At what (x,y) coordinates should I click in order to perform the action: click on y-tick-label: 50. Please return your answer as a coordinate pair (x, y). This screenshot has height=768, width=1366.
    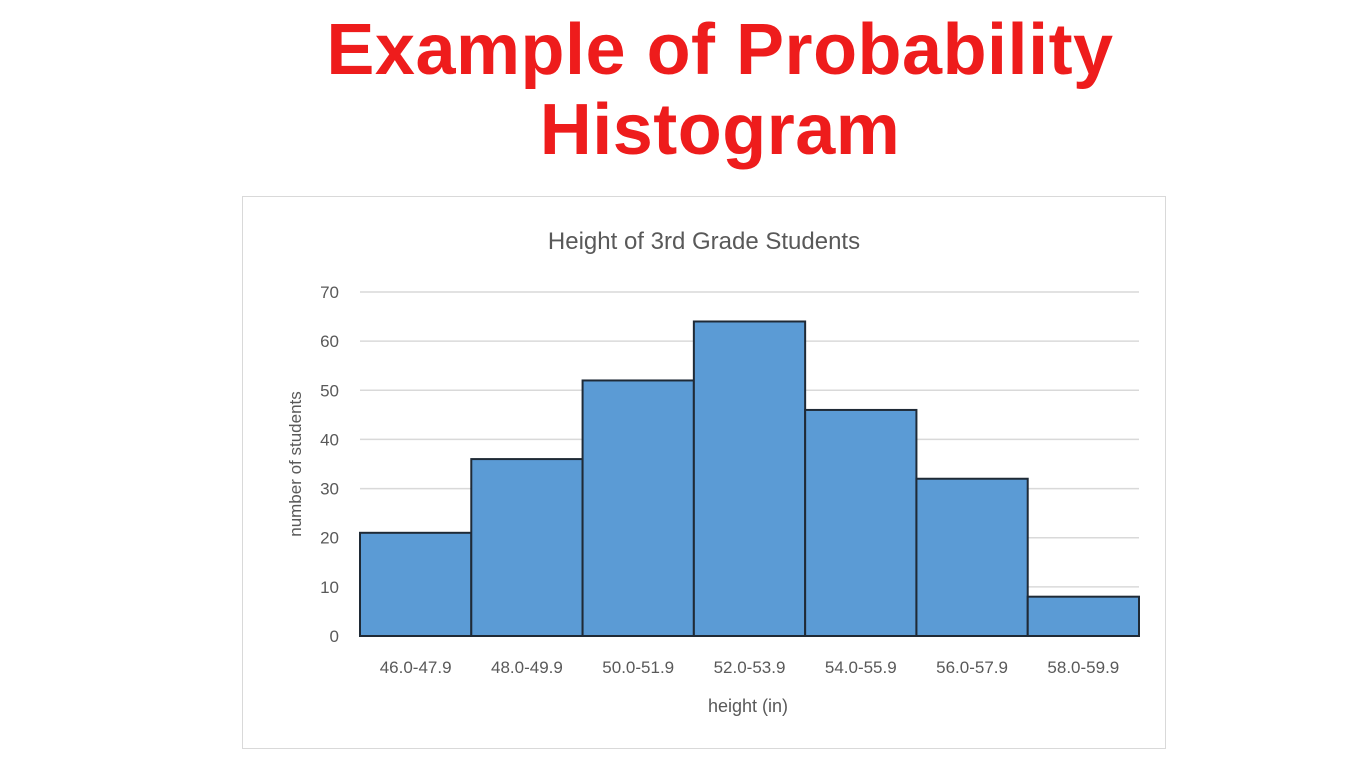
    Looking at the image, I should click on (329, 390).